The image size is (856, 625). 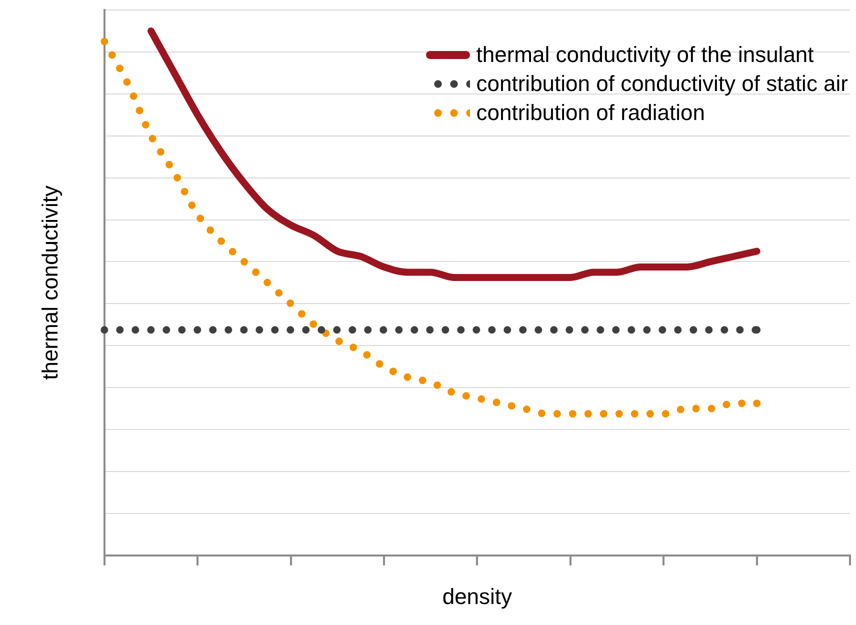 I want to click on x-axis-title: density, so click(x=477, y=596).